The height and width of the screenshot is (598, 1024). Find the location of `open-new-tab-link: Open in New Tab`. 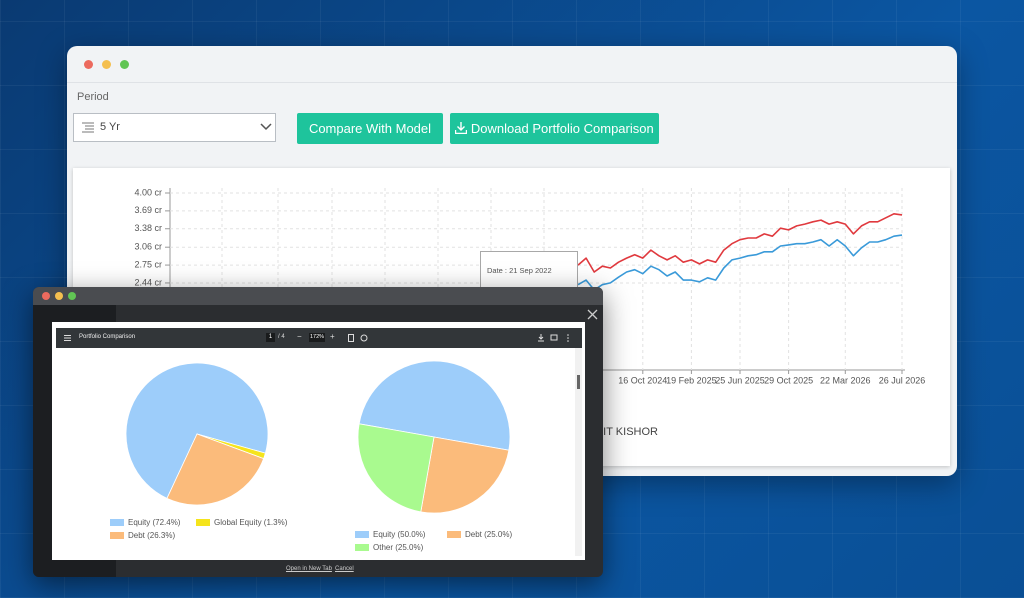

open-new-tab-link: Open in New Tab is located at coordinates (309, 569).